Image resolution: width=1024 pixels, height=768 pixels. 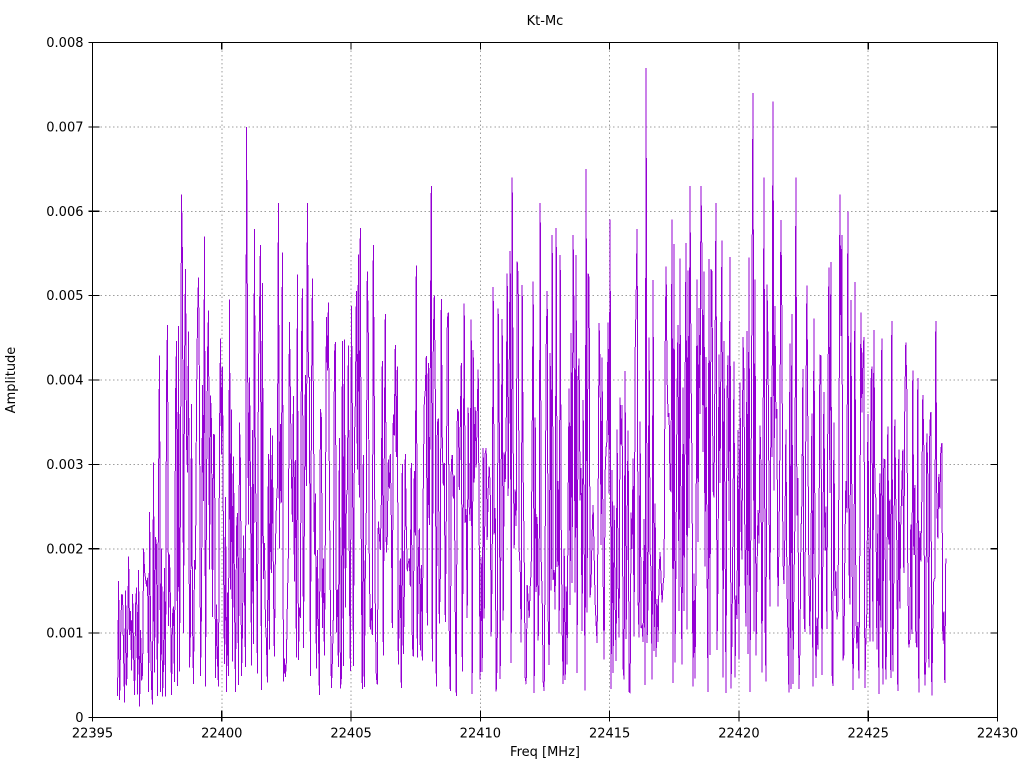 What do you see at coordinates (545, 734) in the screenshot?
I see `x-axis-tick-labels: 22395 22400 22405 22410 22415 22420 22425 22430` at bounding box center [545, 734].